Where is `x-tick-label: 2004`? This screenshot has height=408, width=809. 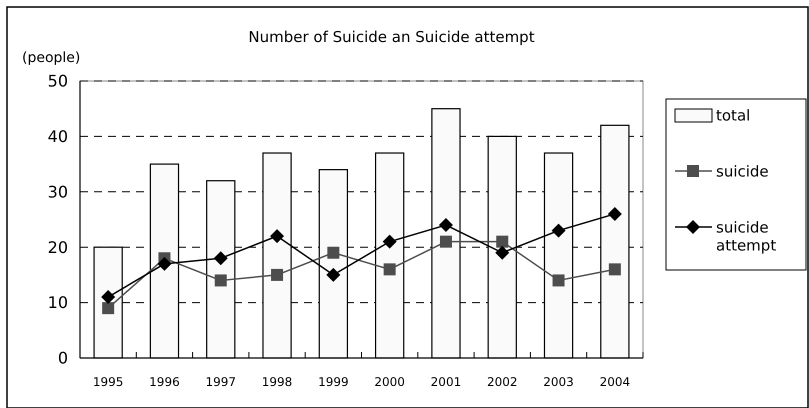 x-tick-label: 2004 is located at coordinates (615, 382).